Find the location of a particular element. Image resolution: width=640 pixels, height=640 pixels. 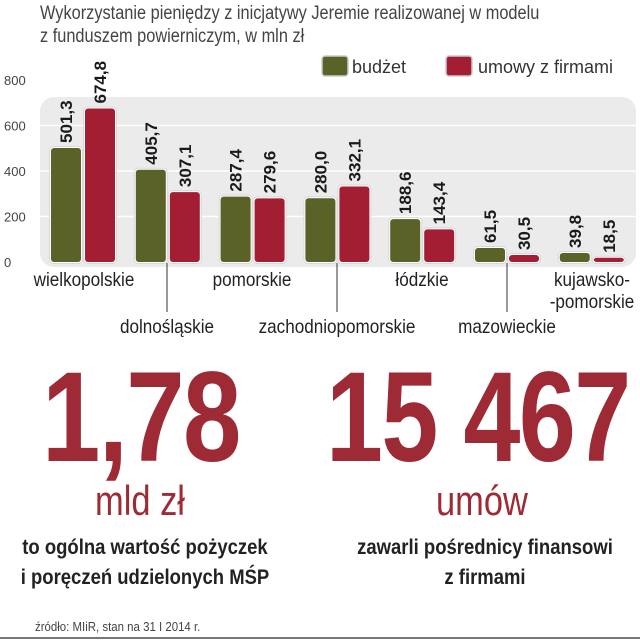

stat-unit-loans: mld zł is located at coordinates (140, 500).